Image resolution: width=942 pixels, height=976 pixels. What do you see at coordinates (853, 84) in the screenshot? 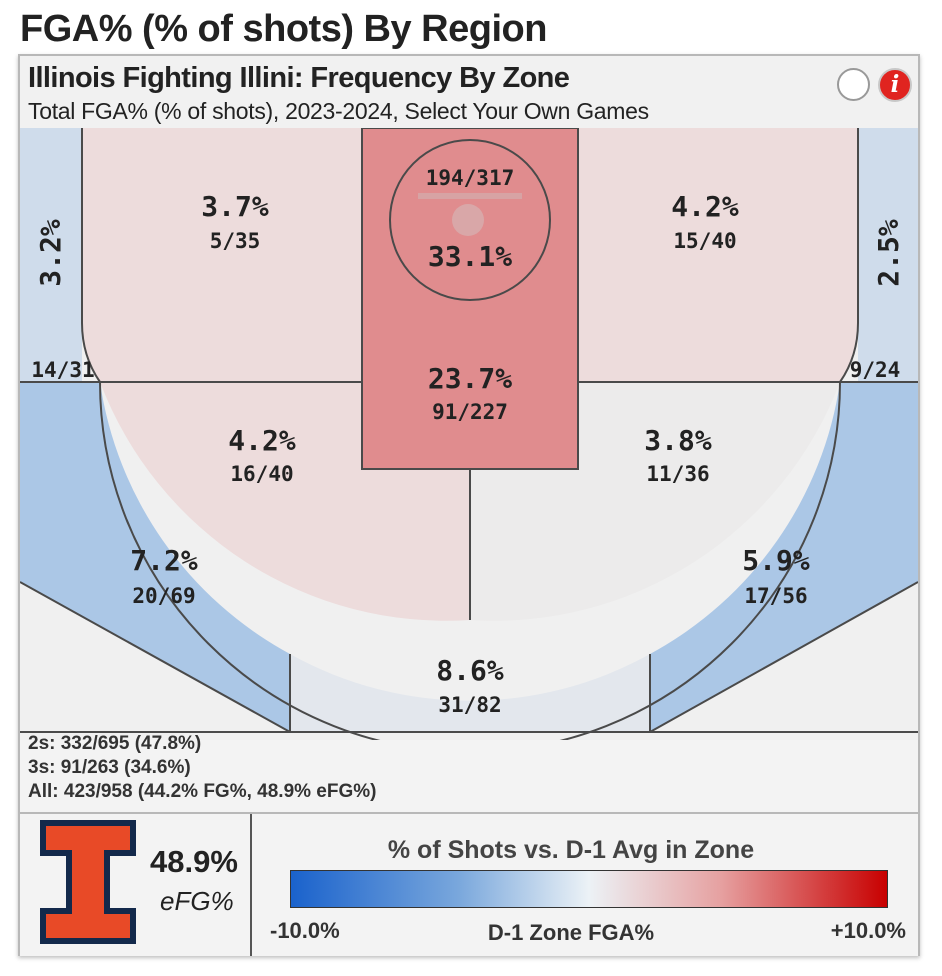
I see `toggle-circle-button` at bounding box center [853, 84].